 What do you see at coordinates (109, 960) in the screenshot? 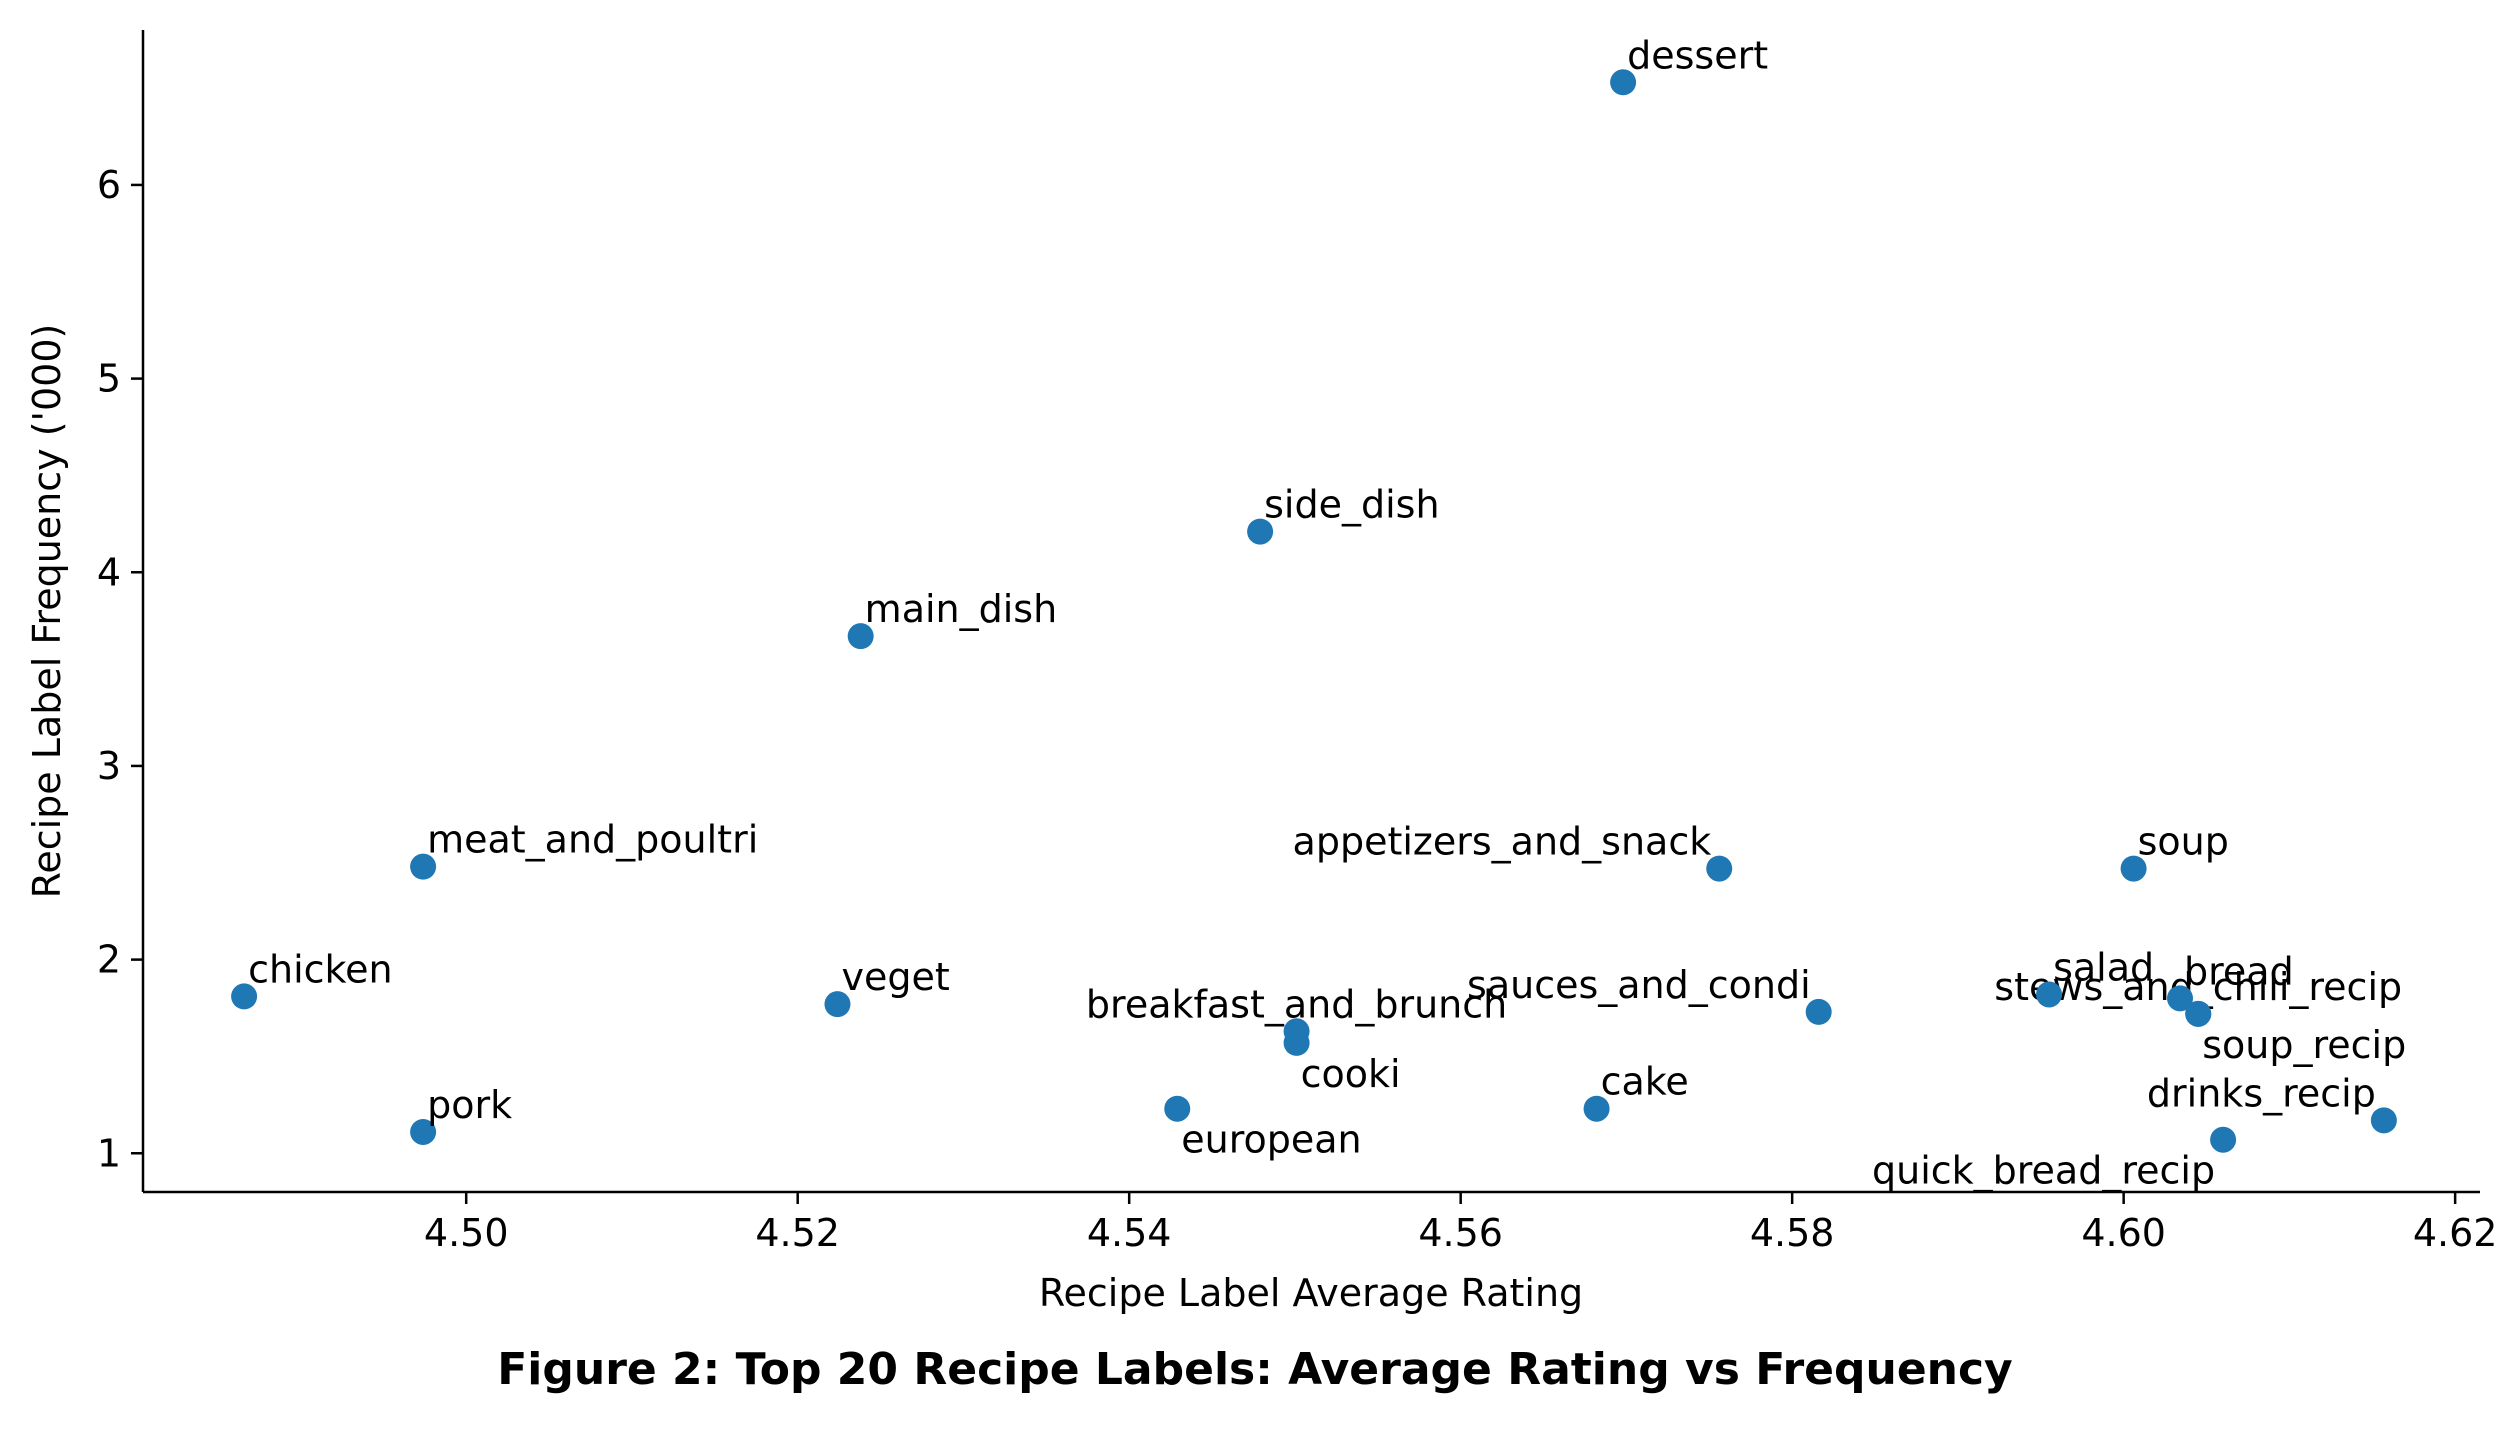
I see `y-tick-label: 2` at bounding box center [109, 960].